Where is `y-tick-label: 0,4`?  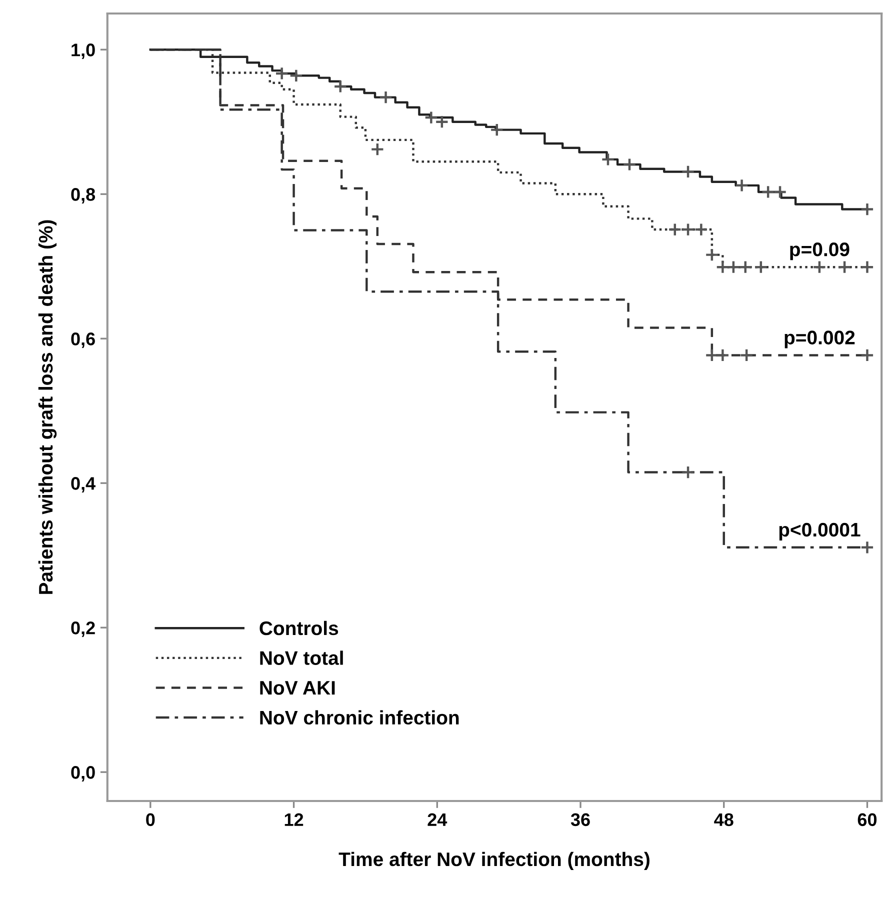 y-tick-label: 0,4 is located at coordinates (83, 484).